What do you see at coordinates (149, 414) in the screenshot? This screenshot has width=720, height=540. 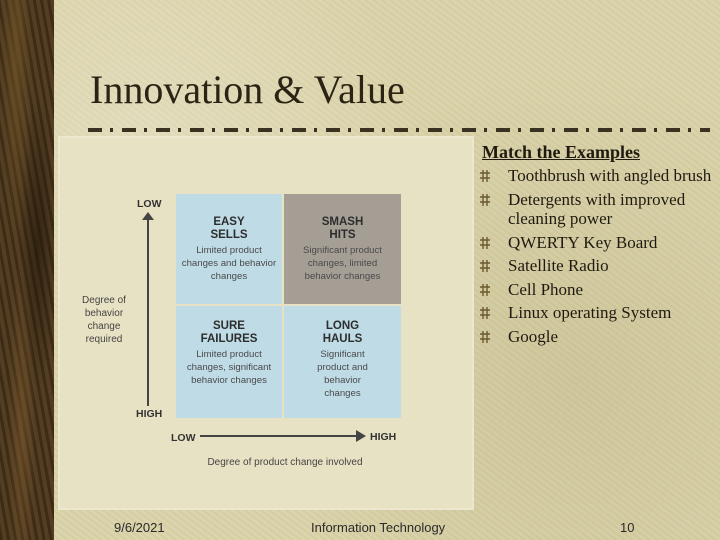 I see `y-axis-bottom-label: HIGH` at bounding box center [149, 414].